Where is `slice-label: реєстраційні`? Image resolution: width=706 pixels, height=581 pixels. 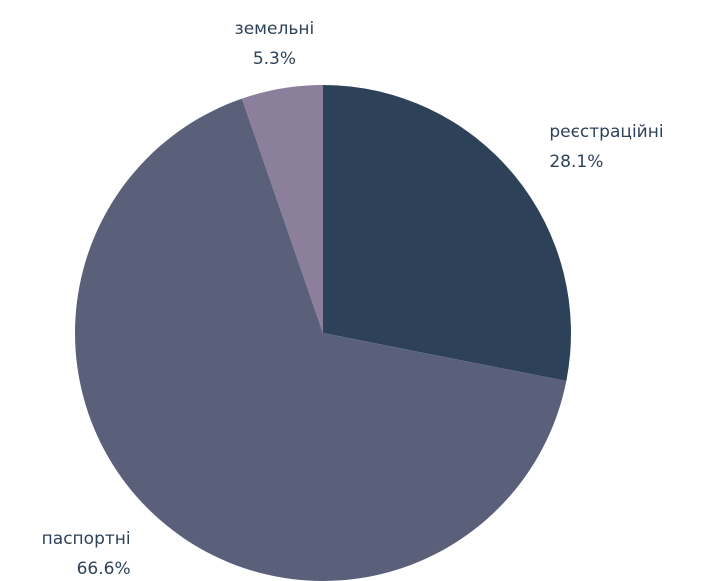
slice-label: реєстраційні is located at coordinates (606, 132).